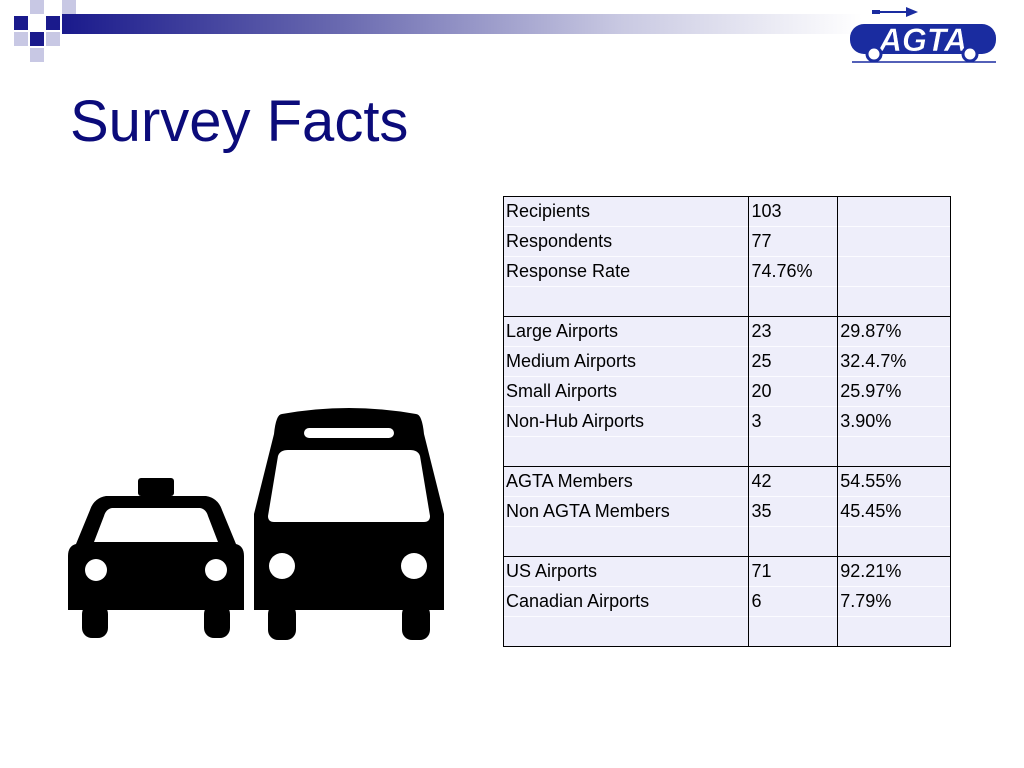  I want to click on table-row: Response Rate 74.76%, so click(726, 271).